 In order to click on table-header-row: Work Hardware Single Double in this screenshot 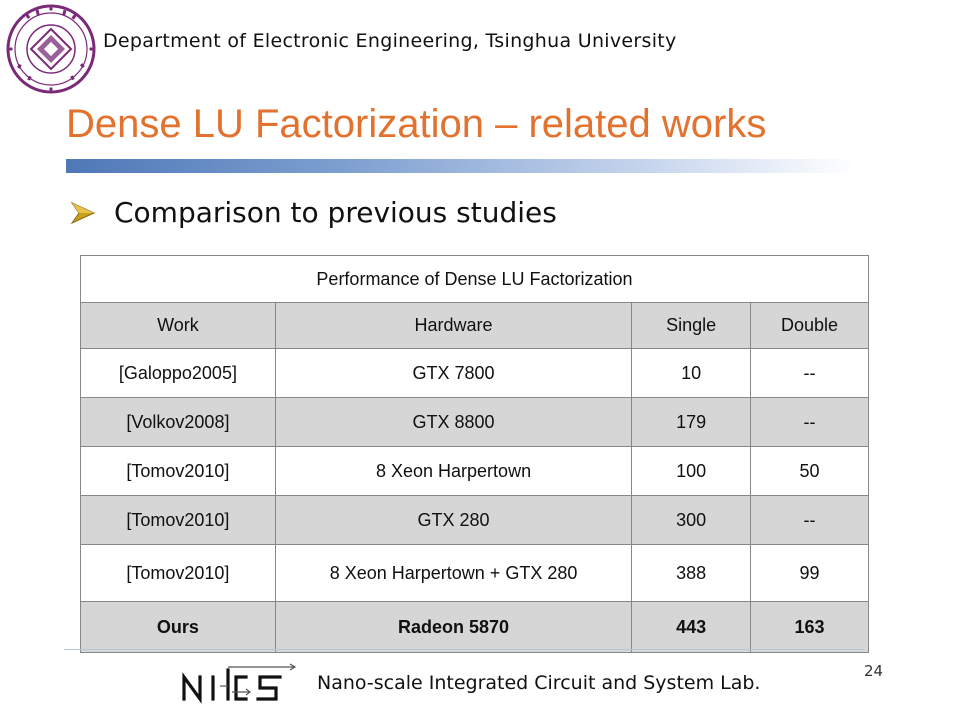, I will do `click(474, 325)`.